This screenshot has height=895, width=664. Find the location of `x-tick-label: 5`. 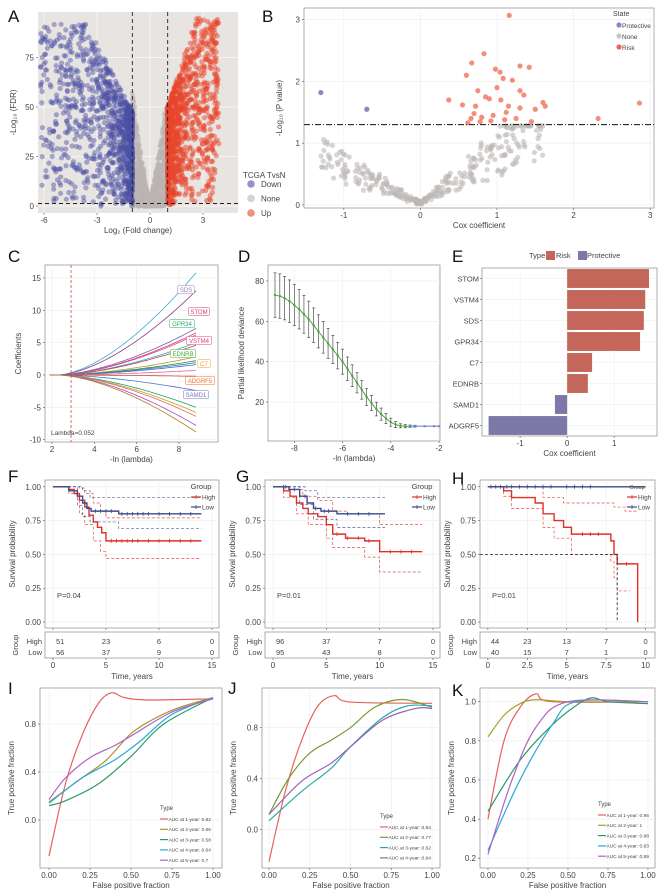

x-tick-label: 5 is located at coordinates (326, 665).